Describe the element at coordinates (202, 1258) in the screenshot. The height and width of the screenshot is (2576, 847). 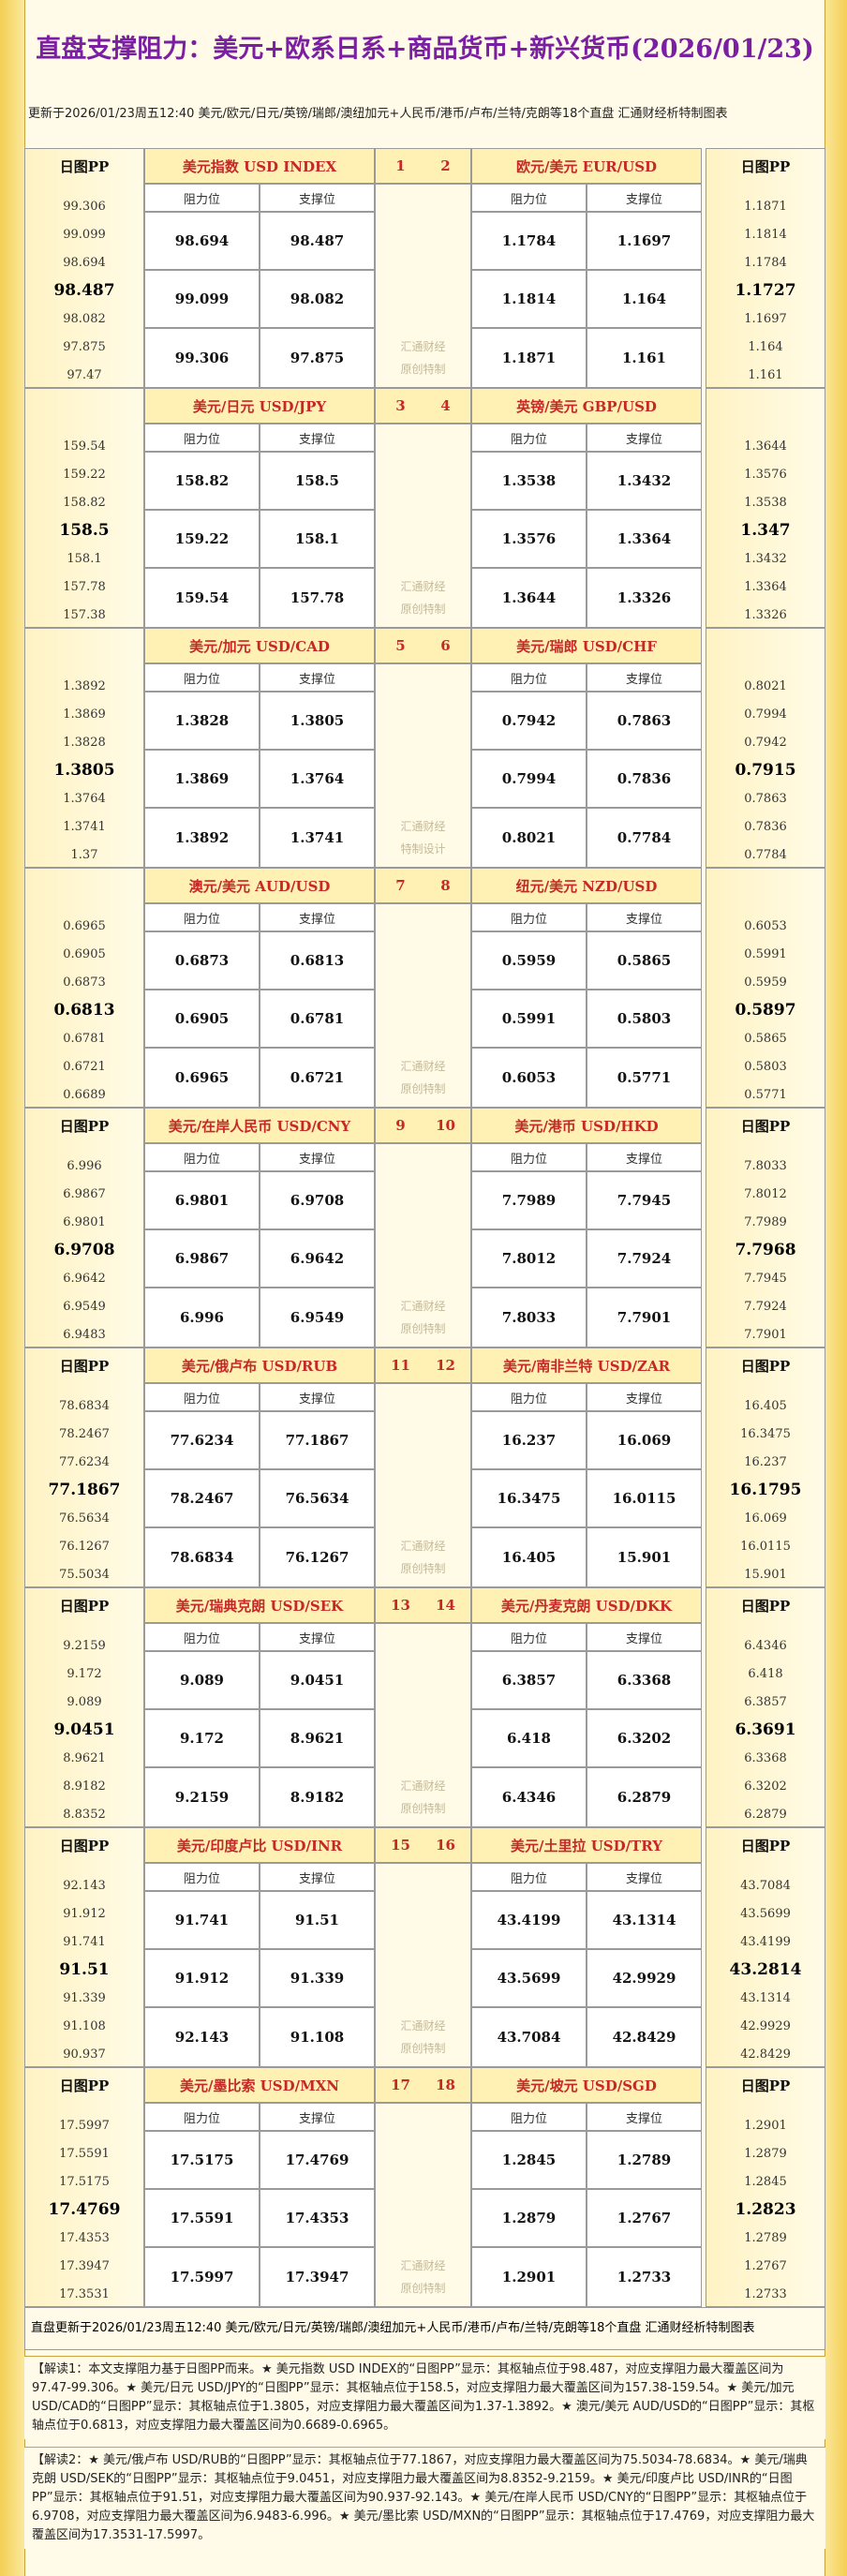
I see `resistance-value: 6.9867` at that location.